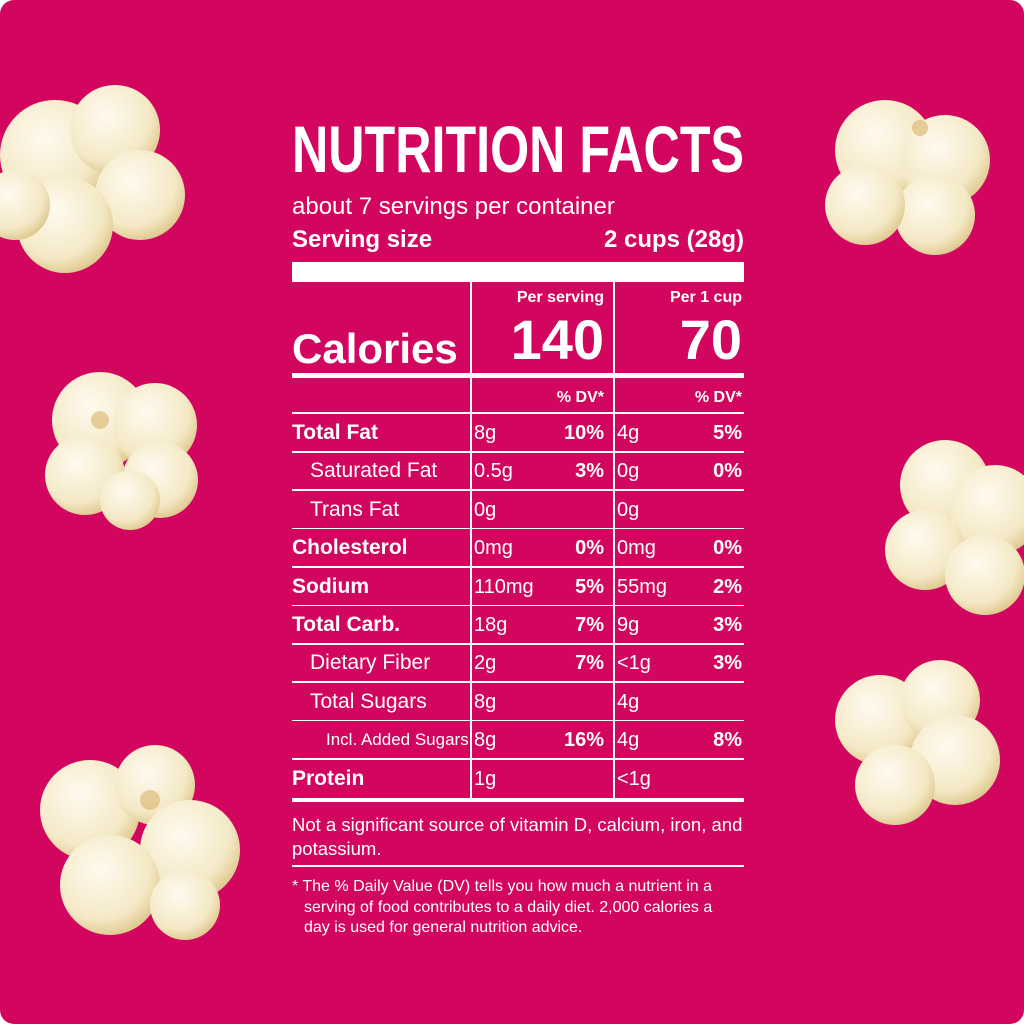 This screenshot has height=1024, width=1024. I want to click on serving-size-value: 2 cups (28g), so click(673, 239).